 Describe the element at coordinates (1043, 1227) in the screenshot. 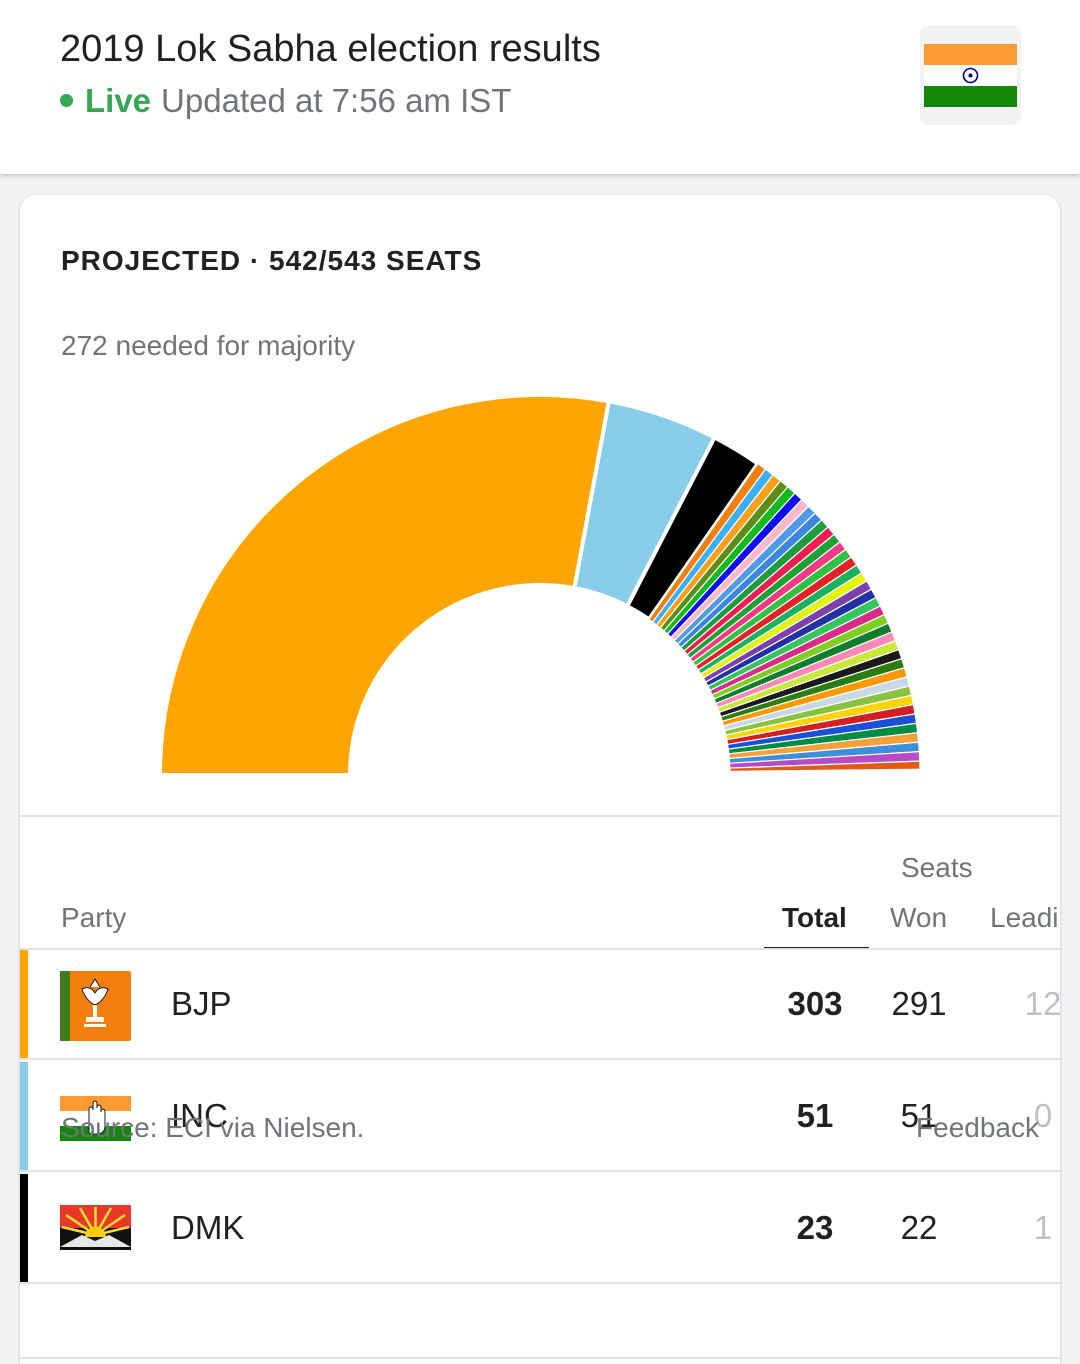

I see `leading-seats: 1` at that location.